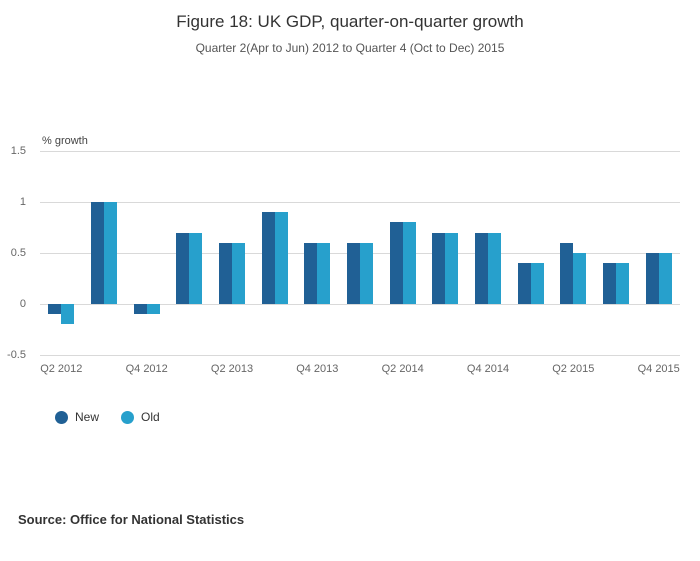  What do you see at coordinates (140, 417) in the screenshot?
I see `legend-item-old: Old` at bounding box center [140, 417].